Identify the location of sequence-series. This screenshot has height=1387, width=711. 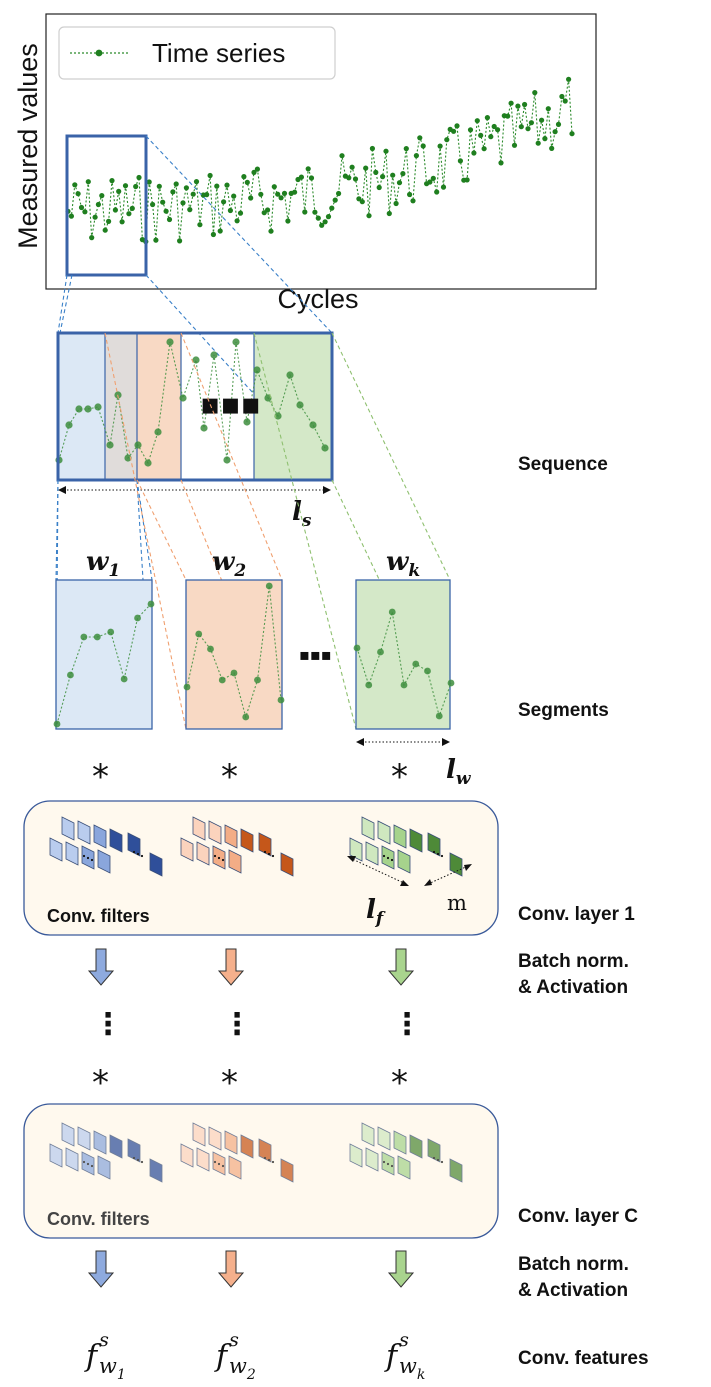
(192, 402).